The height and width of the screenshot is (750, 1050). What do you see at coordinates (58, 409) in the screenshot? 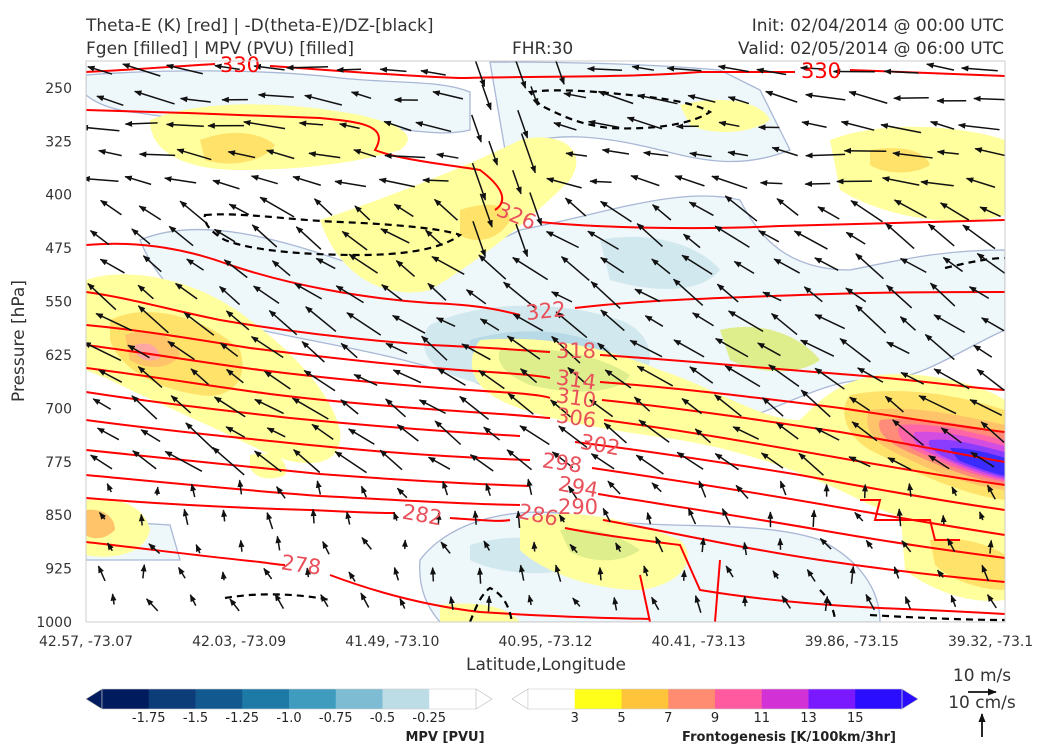
I see `y-tick-label: 700` at bounding box center [58, 409].